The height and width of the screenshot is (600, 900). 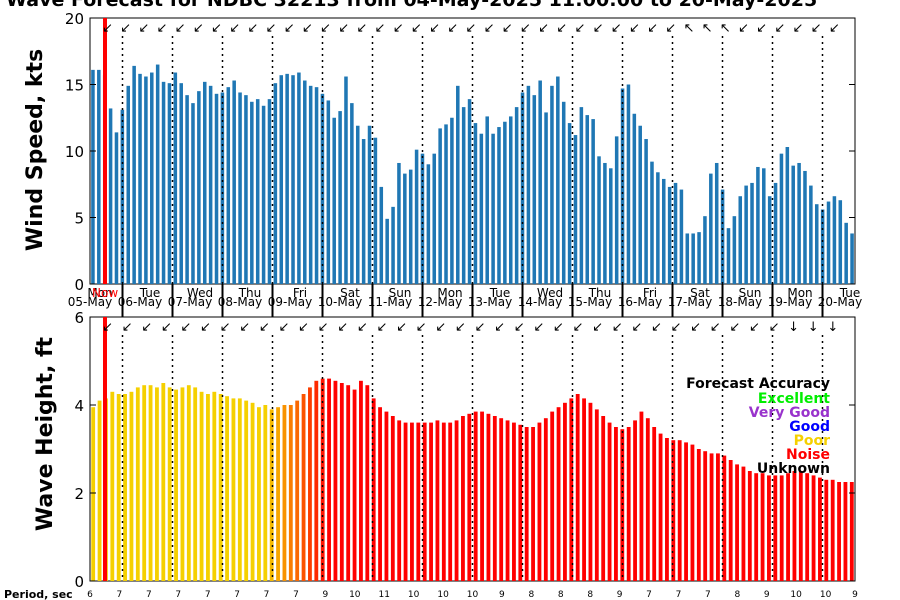 I want to click on wind-direction-arrow: ↖, so click(x=707, y=28).